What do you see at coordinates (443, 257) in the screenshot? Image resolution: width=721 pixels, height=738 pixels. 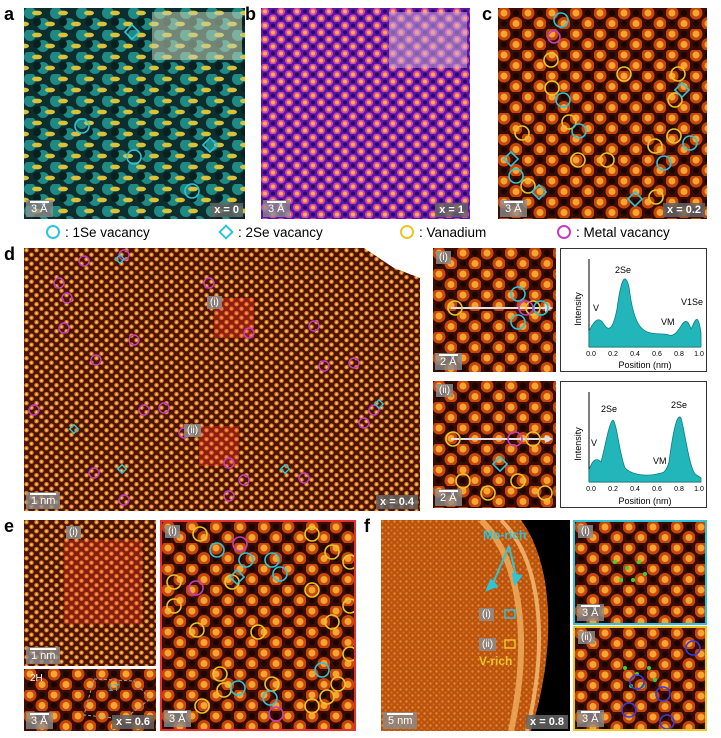 I see `inset-label-d-i: (i)` at bounding box center [443, 257].